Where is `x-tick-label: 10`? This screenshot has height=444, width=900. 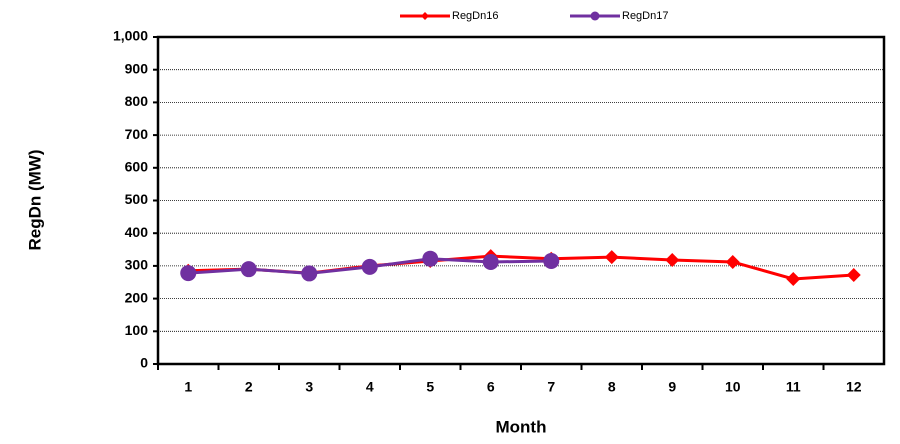 x-tick-label: 10 is located at coordinates (733, 387).